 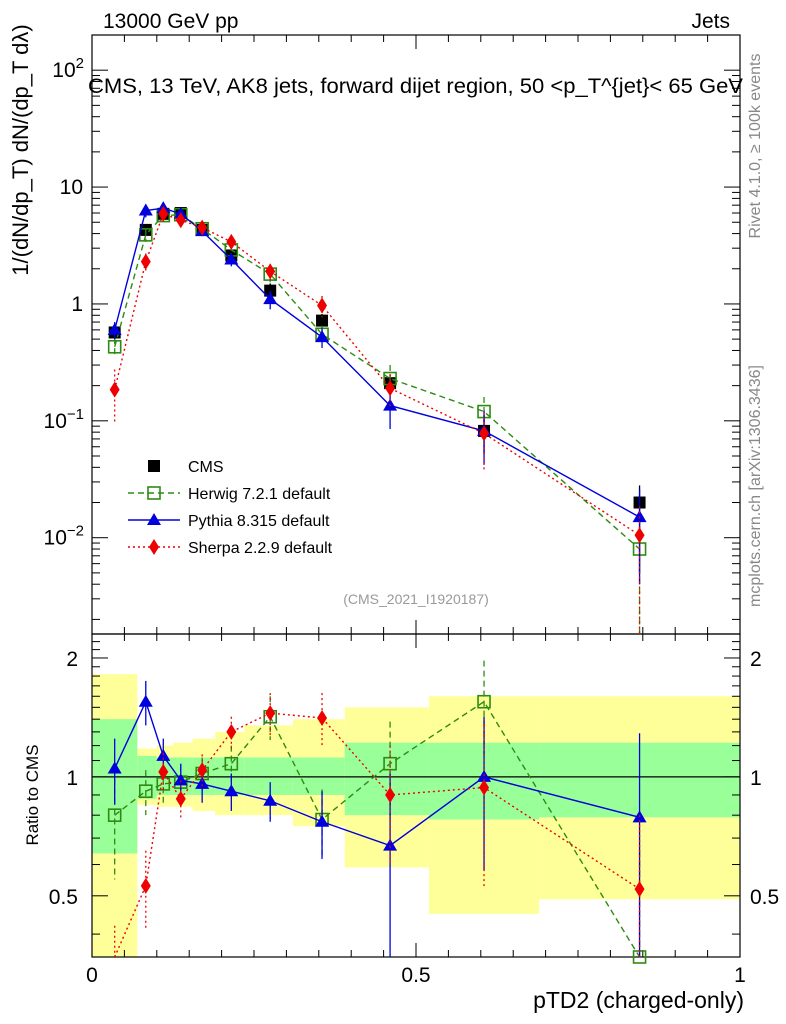 I want to click on analysis-id: (CMS_2021_I1920187), so click(x=416, y=599).